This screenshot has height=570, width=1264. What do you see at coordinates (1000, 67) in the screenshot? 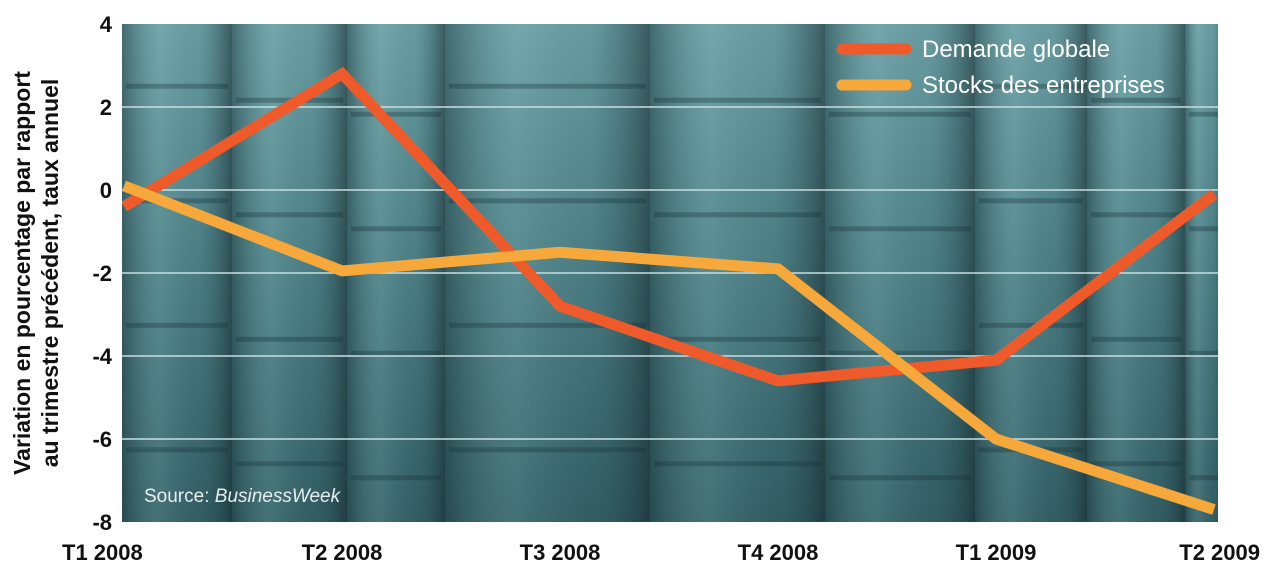
I see `legend: Demande globale Stocks des entreprises` at bounding box center [1000, 67].